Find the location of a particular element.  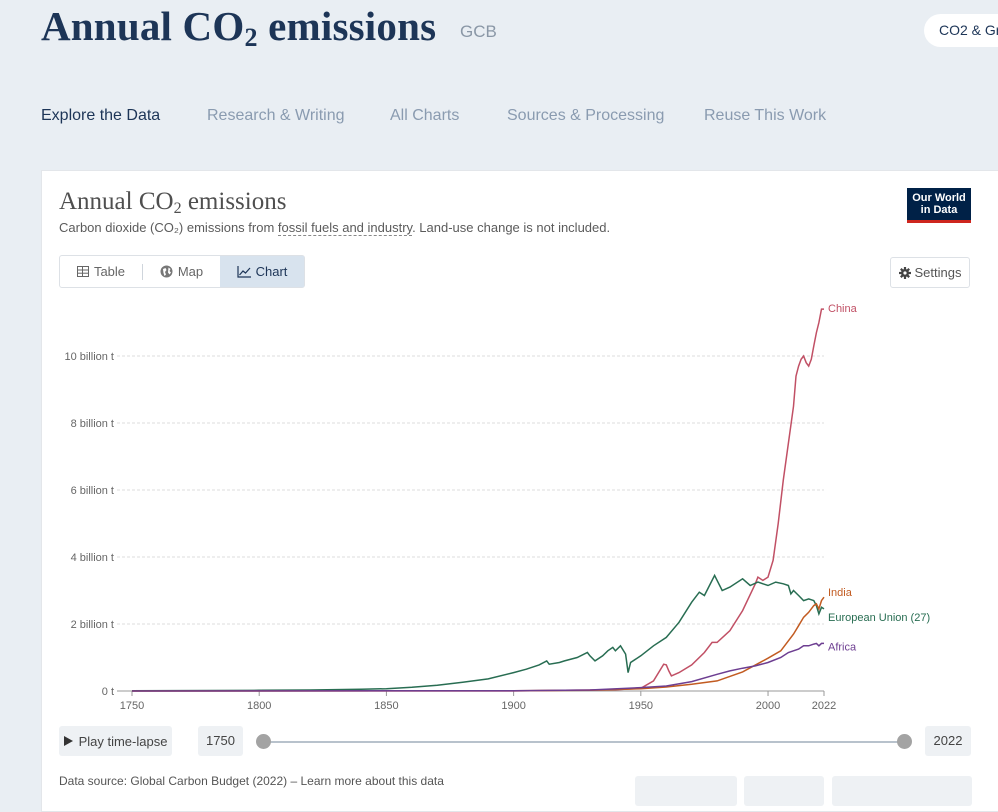

tab-sources-processing: Sources & Processing is located at coordinates (586, 115).